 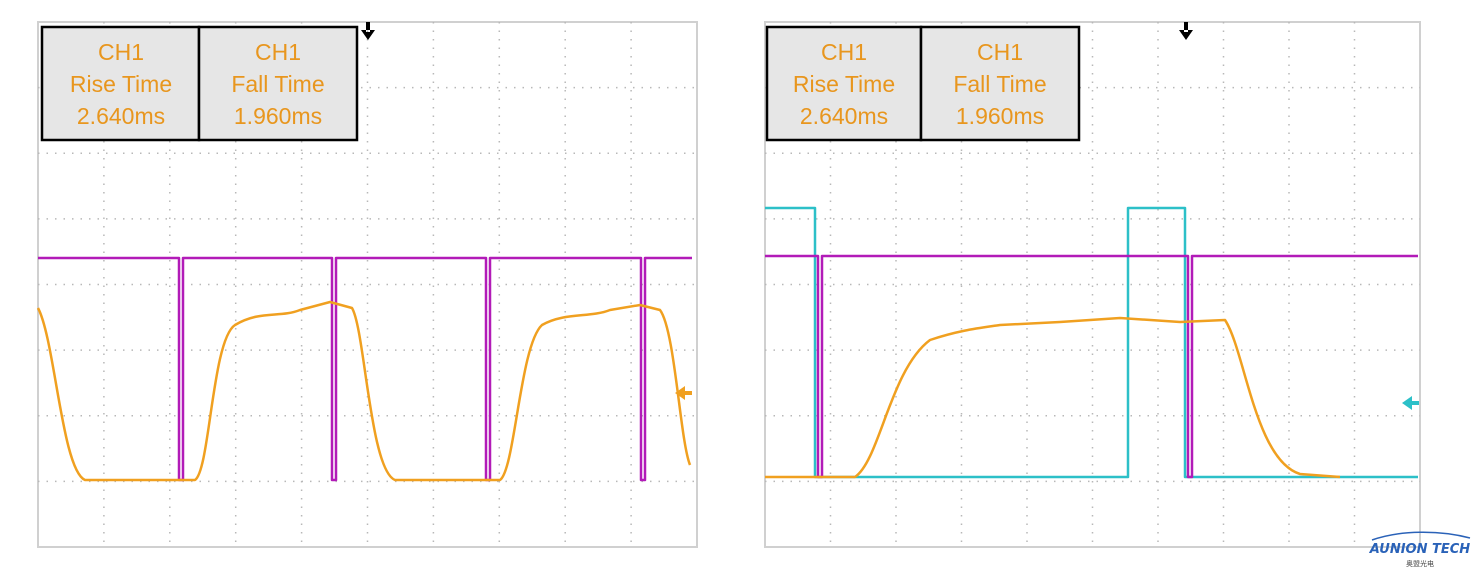 What do you see at coordinates (1421, 536) in the screenshot?
I see `logo-swoosh` at bounding box center [1421, 536].